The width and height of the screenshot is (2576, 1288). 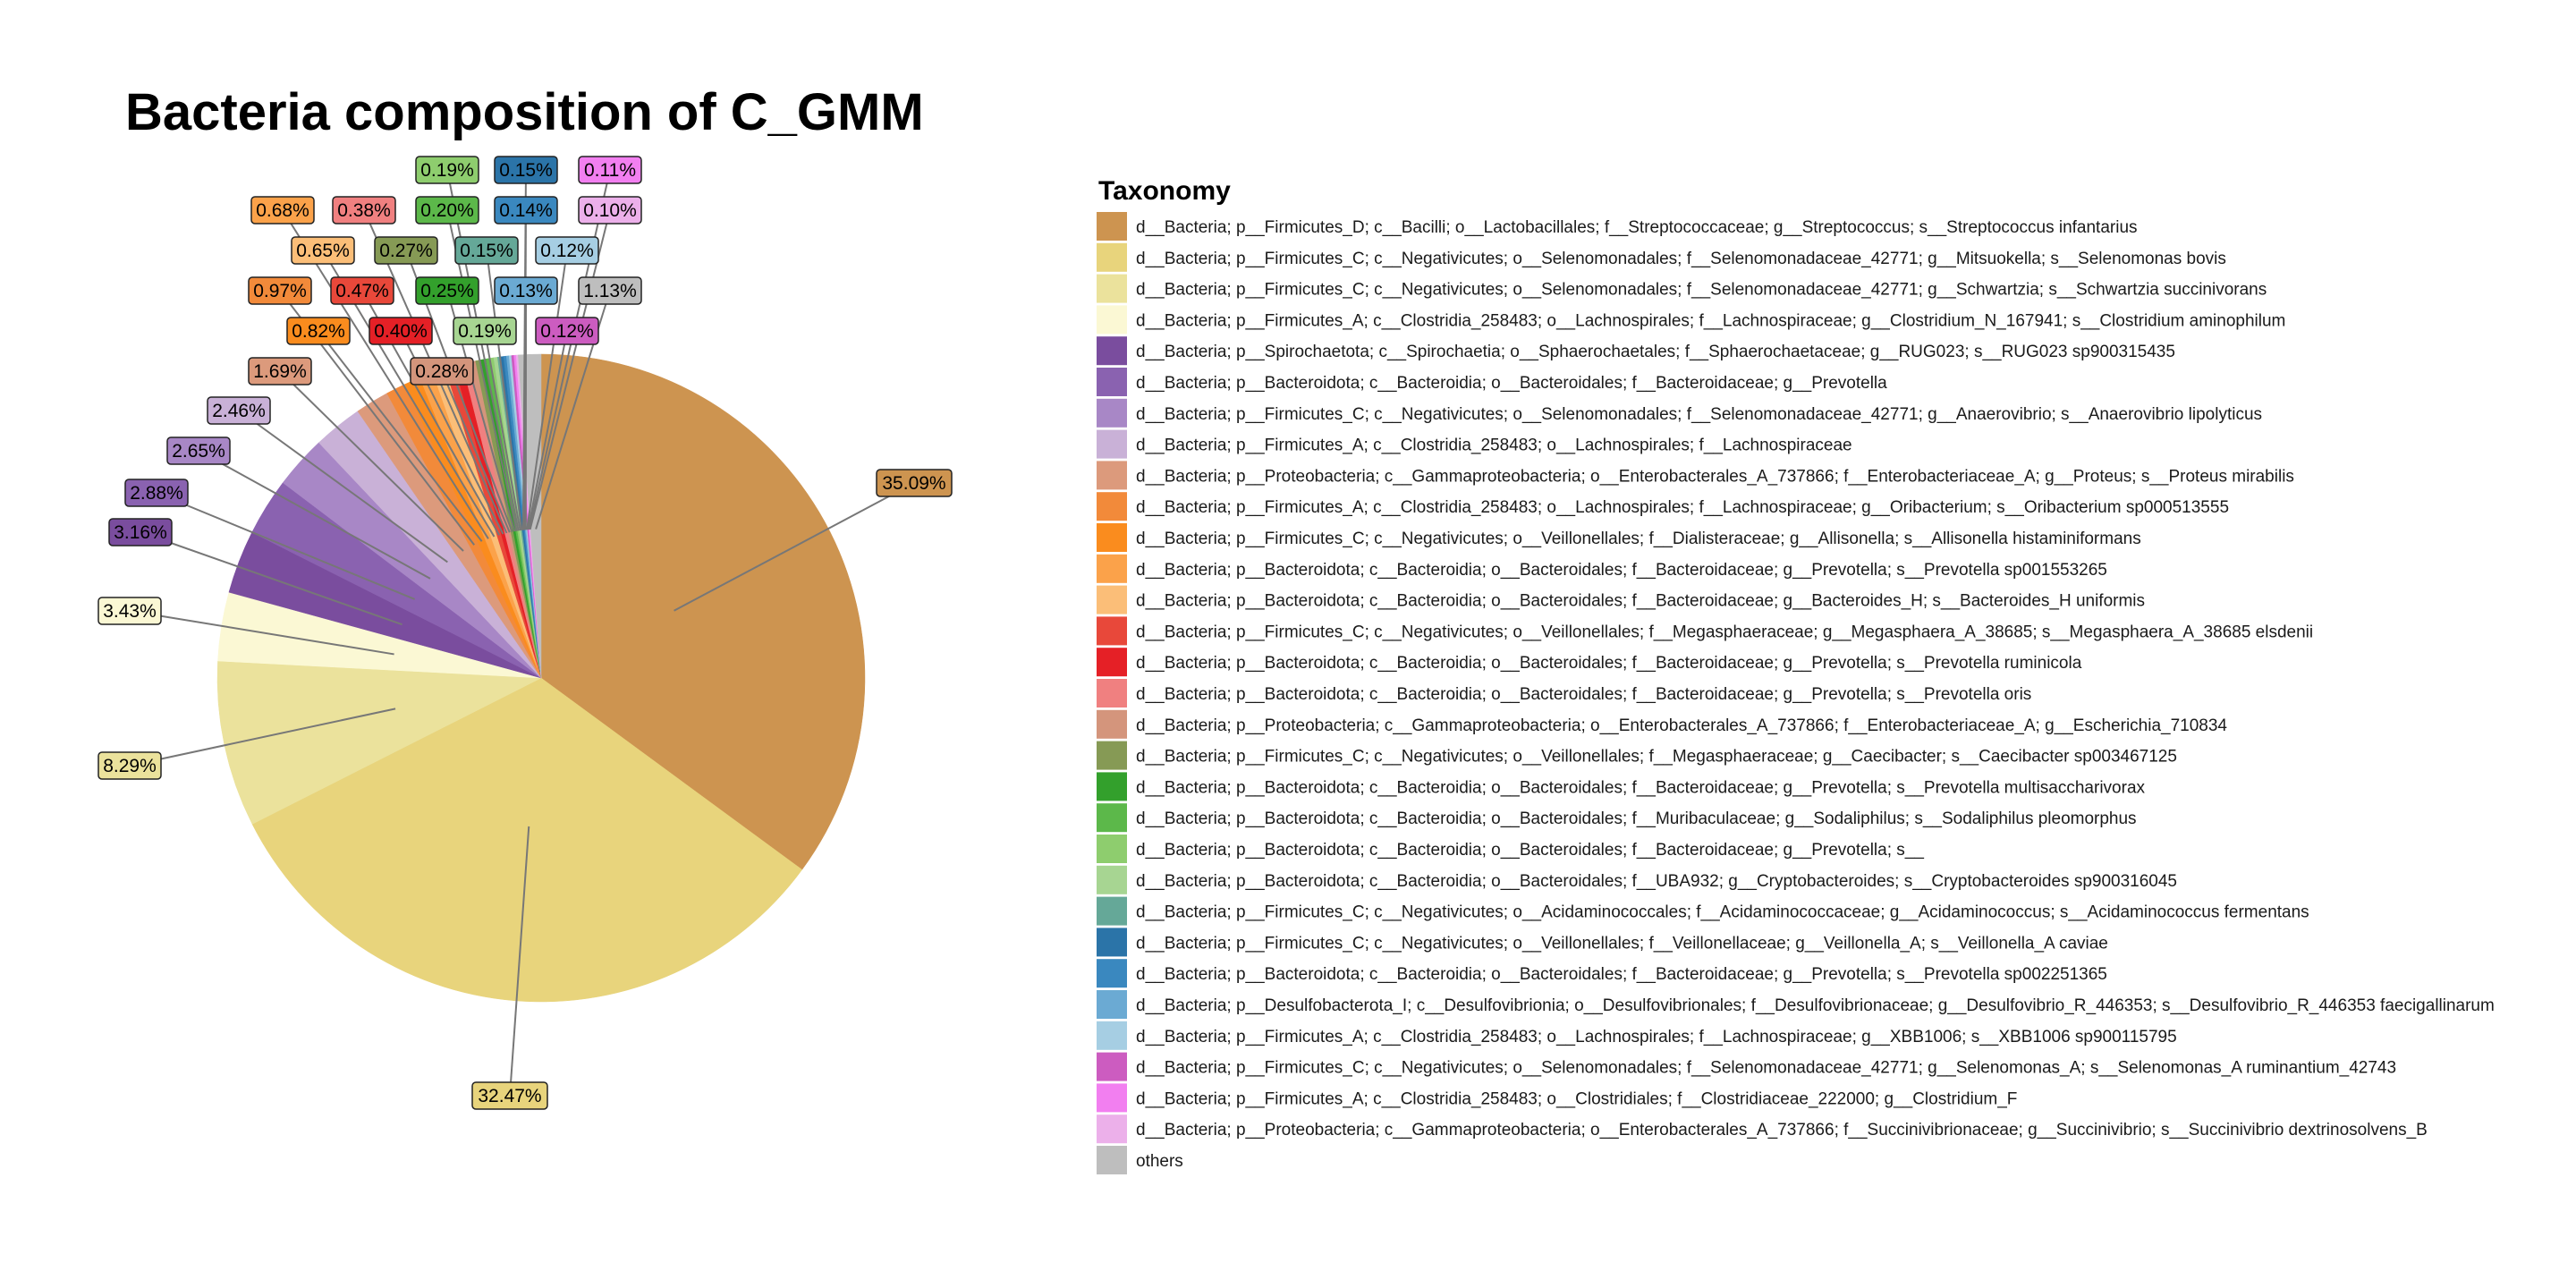 What do you see at coordinates (447, 210) in the screenshot?
I see `slice-value-label: 0.20%` at bounding box center [447, 210].